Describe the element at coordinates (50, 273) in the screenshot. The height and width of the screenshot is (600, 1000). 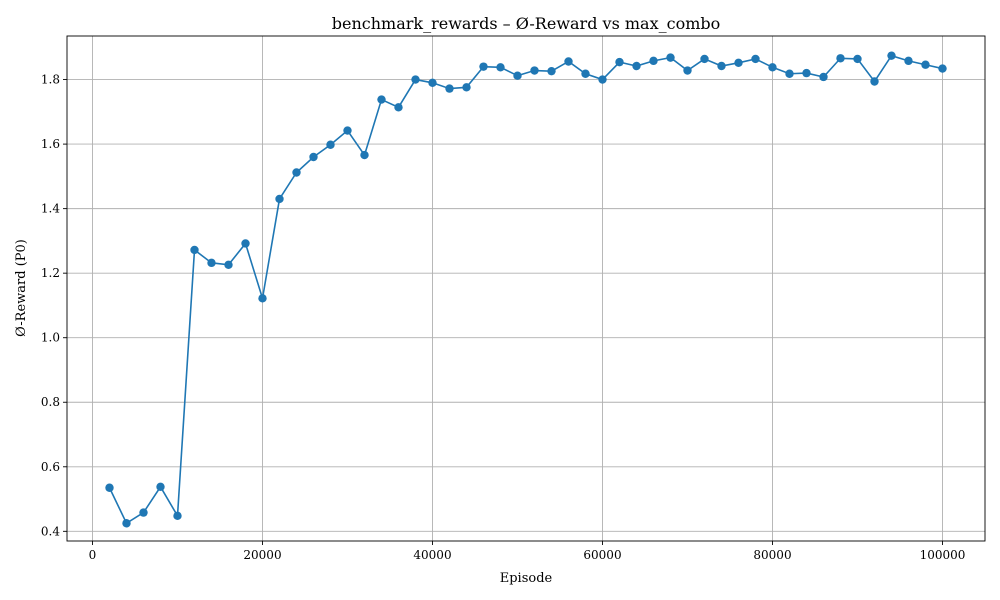
I see `y-tick-label: 1.2` at that location.